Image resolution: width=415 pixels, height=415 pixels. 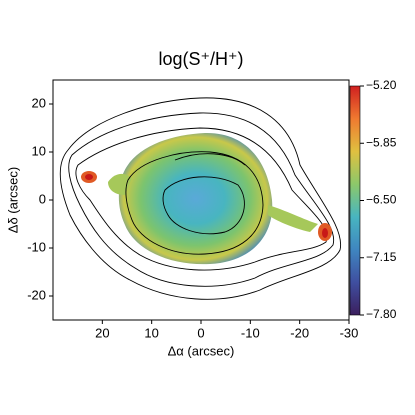 I want to click on x-tick-label: 20, so click(x=102, y=332).